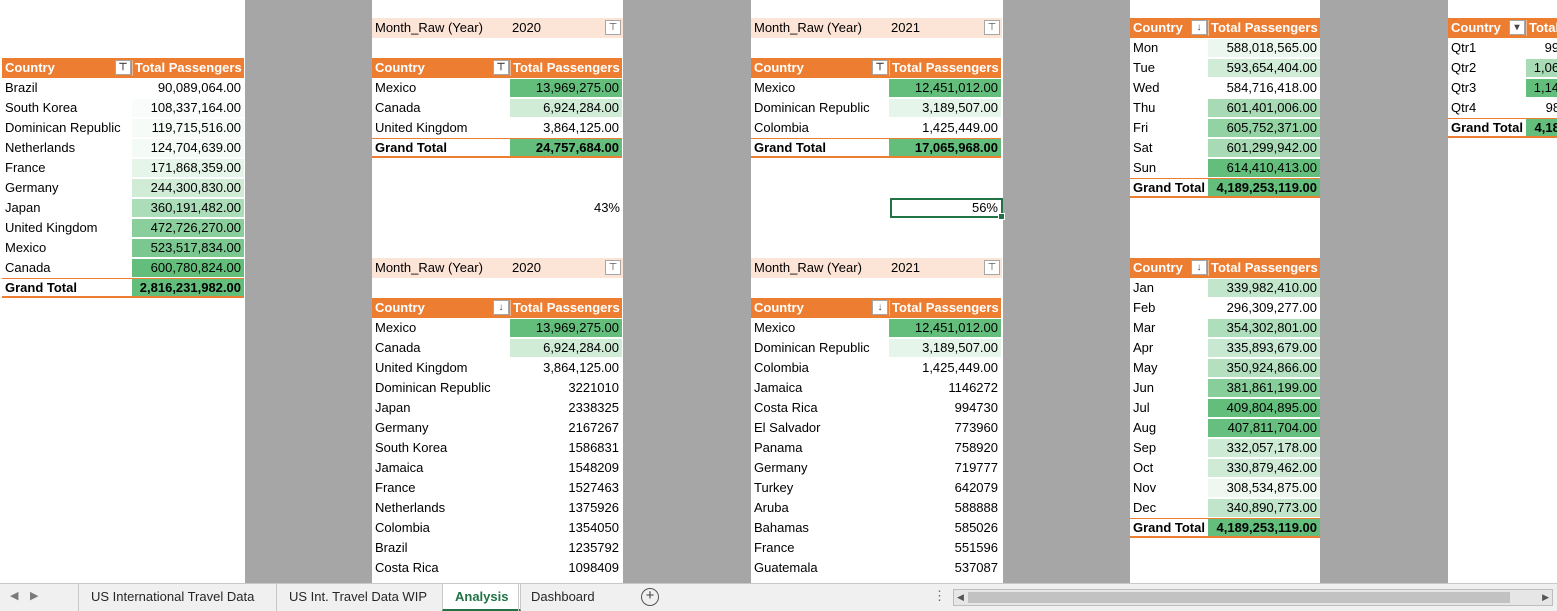 The height and width of the screenshot is (611, 1557). I want to click on table-row: Qtr4 980,305,110.00, so click(1502, 108).